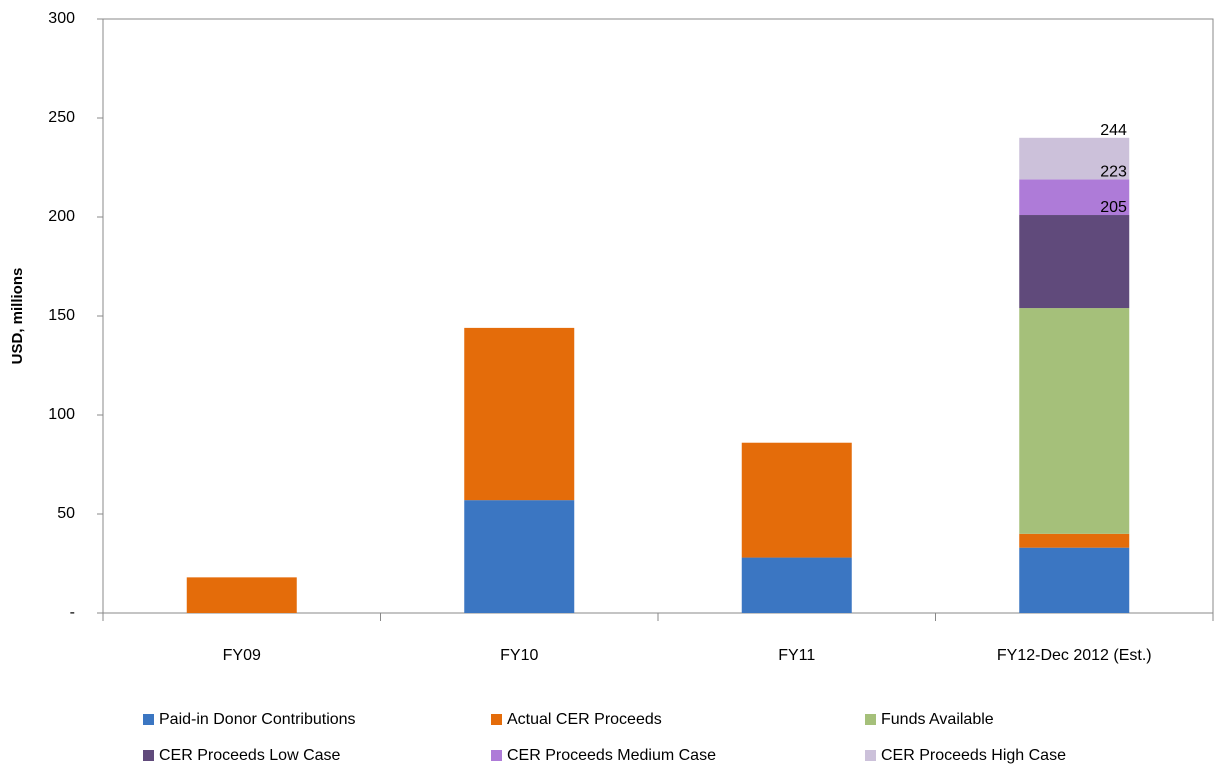  I want to click on y-tick-label: 300, so click(61, 18).